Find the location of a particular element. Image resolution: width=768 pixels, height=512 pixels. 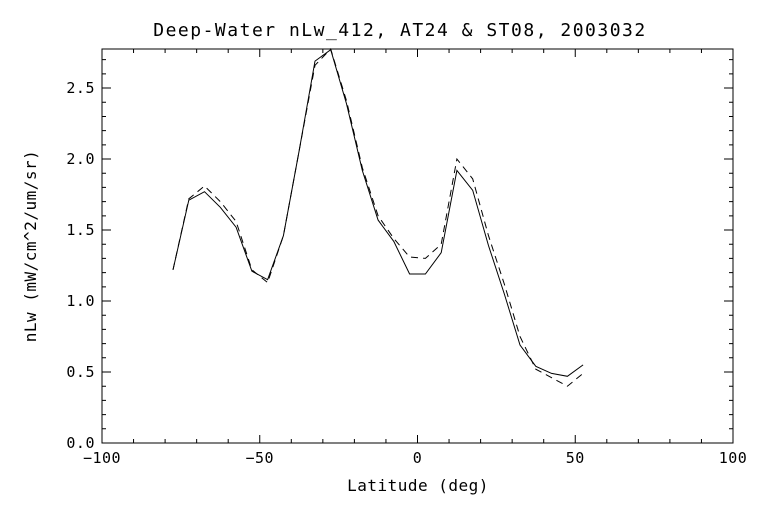

x-tick-label: 100 is located at coordinates (733, 458).